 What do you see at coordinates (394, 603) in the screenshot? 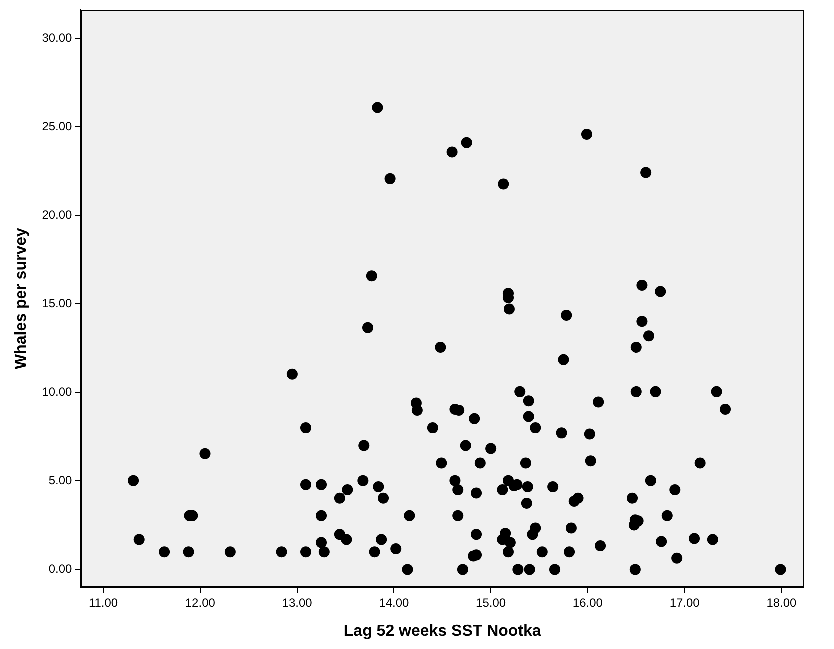
I see `x-tick-label: 14.00` at bounding box center [394, 603].